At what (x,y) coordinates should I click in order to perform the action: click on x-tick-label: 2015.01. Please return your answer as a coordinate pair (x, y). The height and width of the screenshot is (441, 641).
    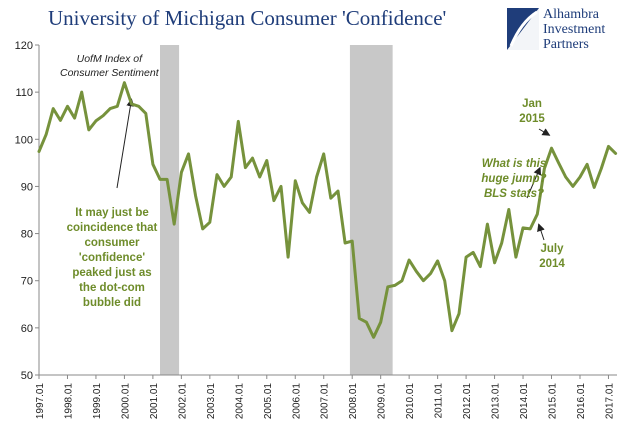
    Looking at the image, I should click on (553, 401).